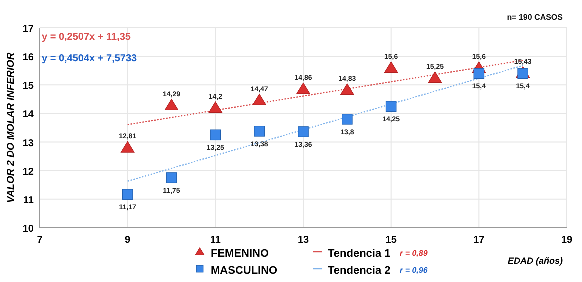  I want to click on annotation: y = 0,4504x + 7,5733, so click(90, 59).